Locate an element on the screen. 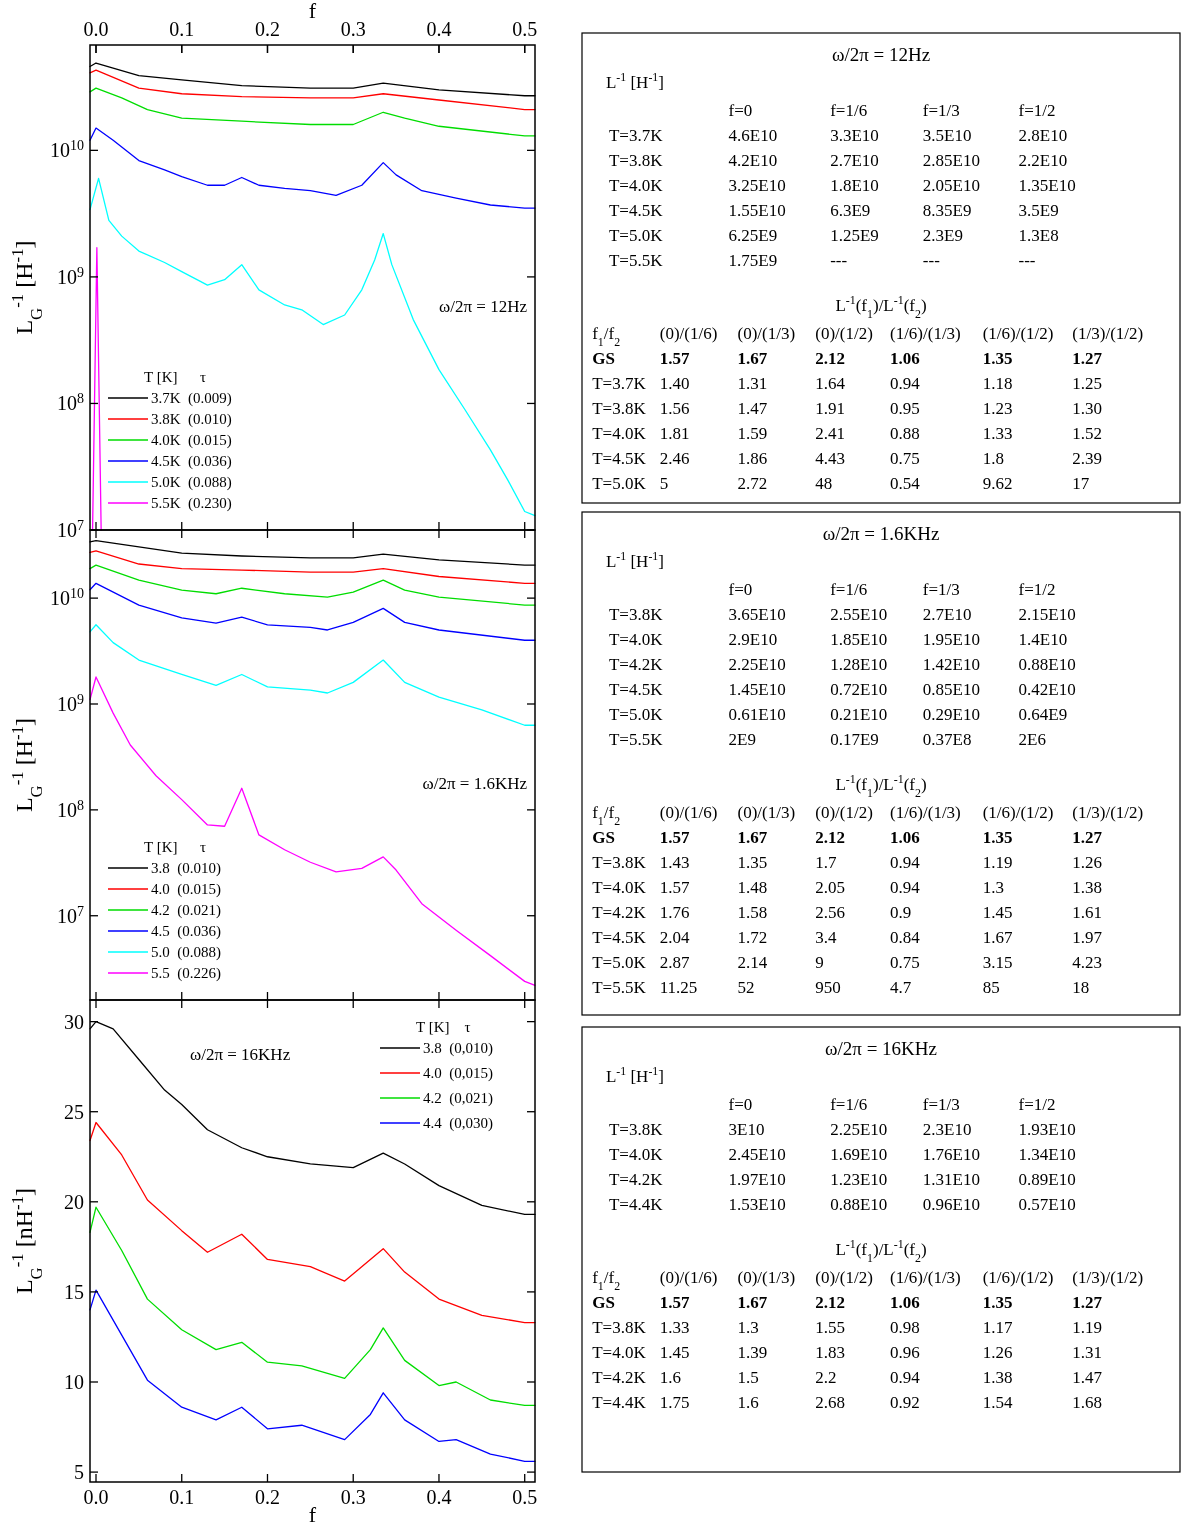  text: 1.8E10 is located at coordinates (854, 185).